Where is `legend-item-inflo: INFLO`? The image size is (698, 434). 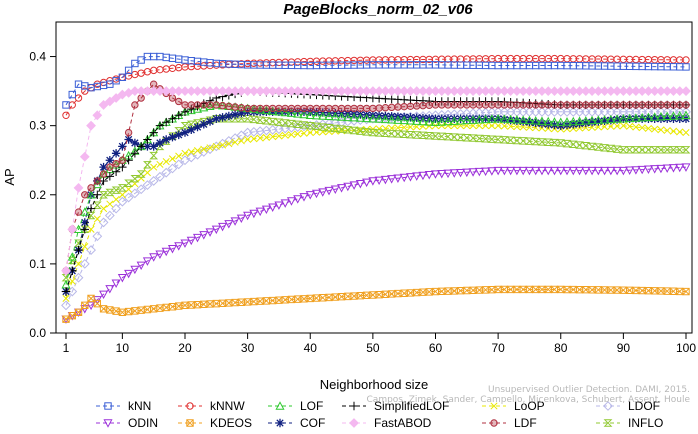 legend-item-inflo: INFLO is located at coordinates (629, 423).